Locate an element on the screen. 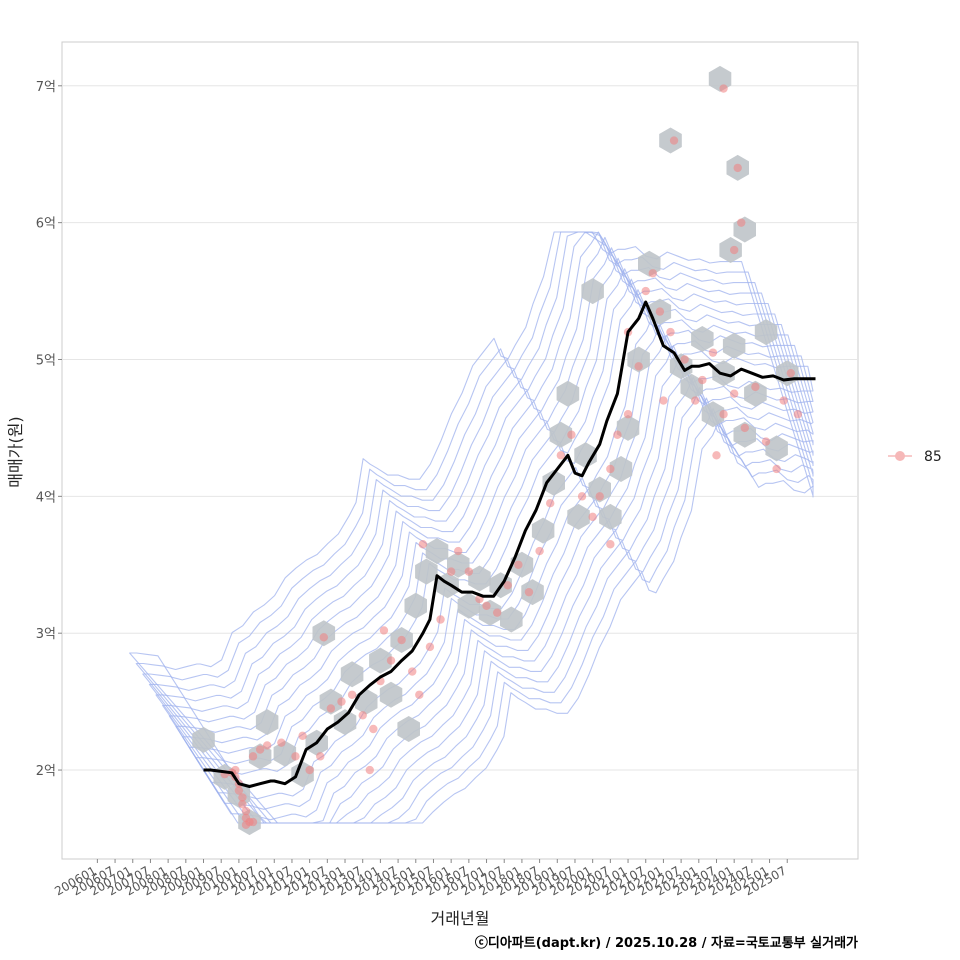 Image resolution: width=960 pixels, height=960 pixels. y-tick-label: 3억 is located at coordinates (46, 634).